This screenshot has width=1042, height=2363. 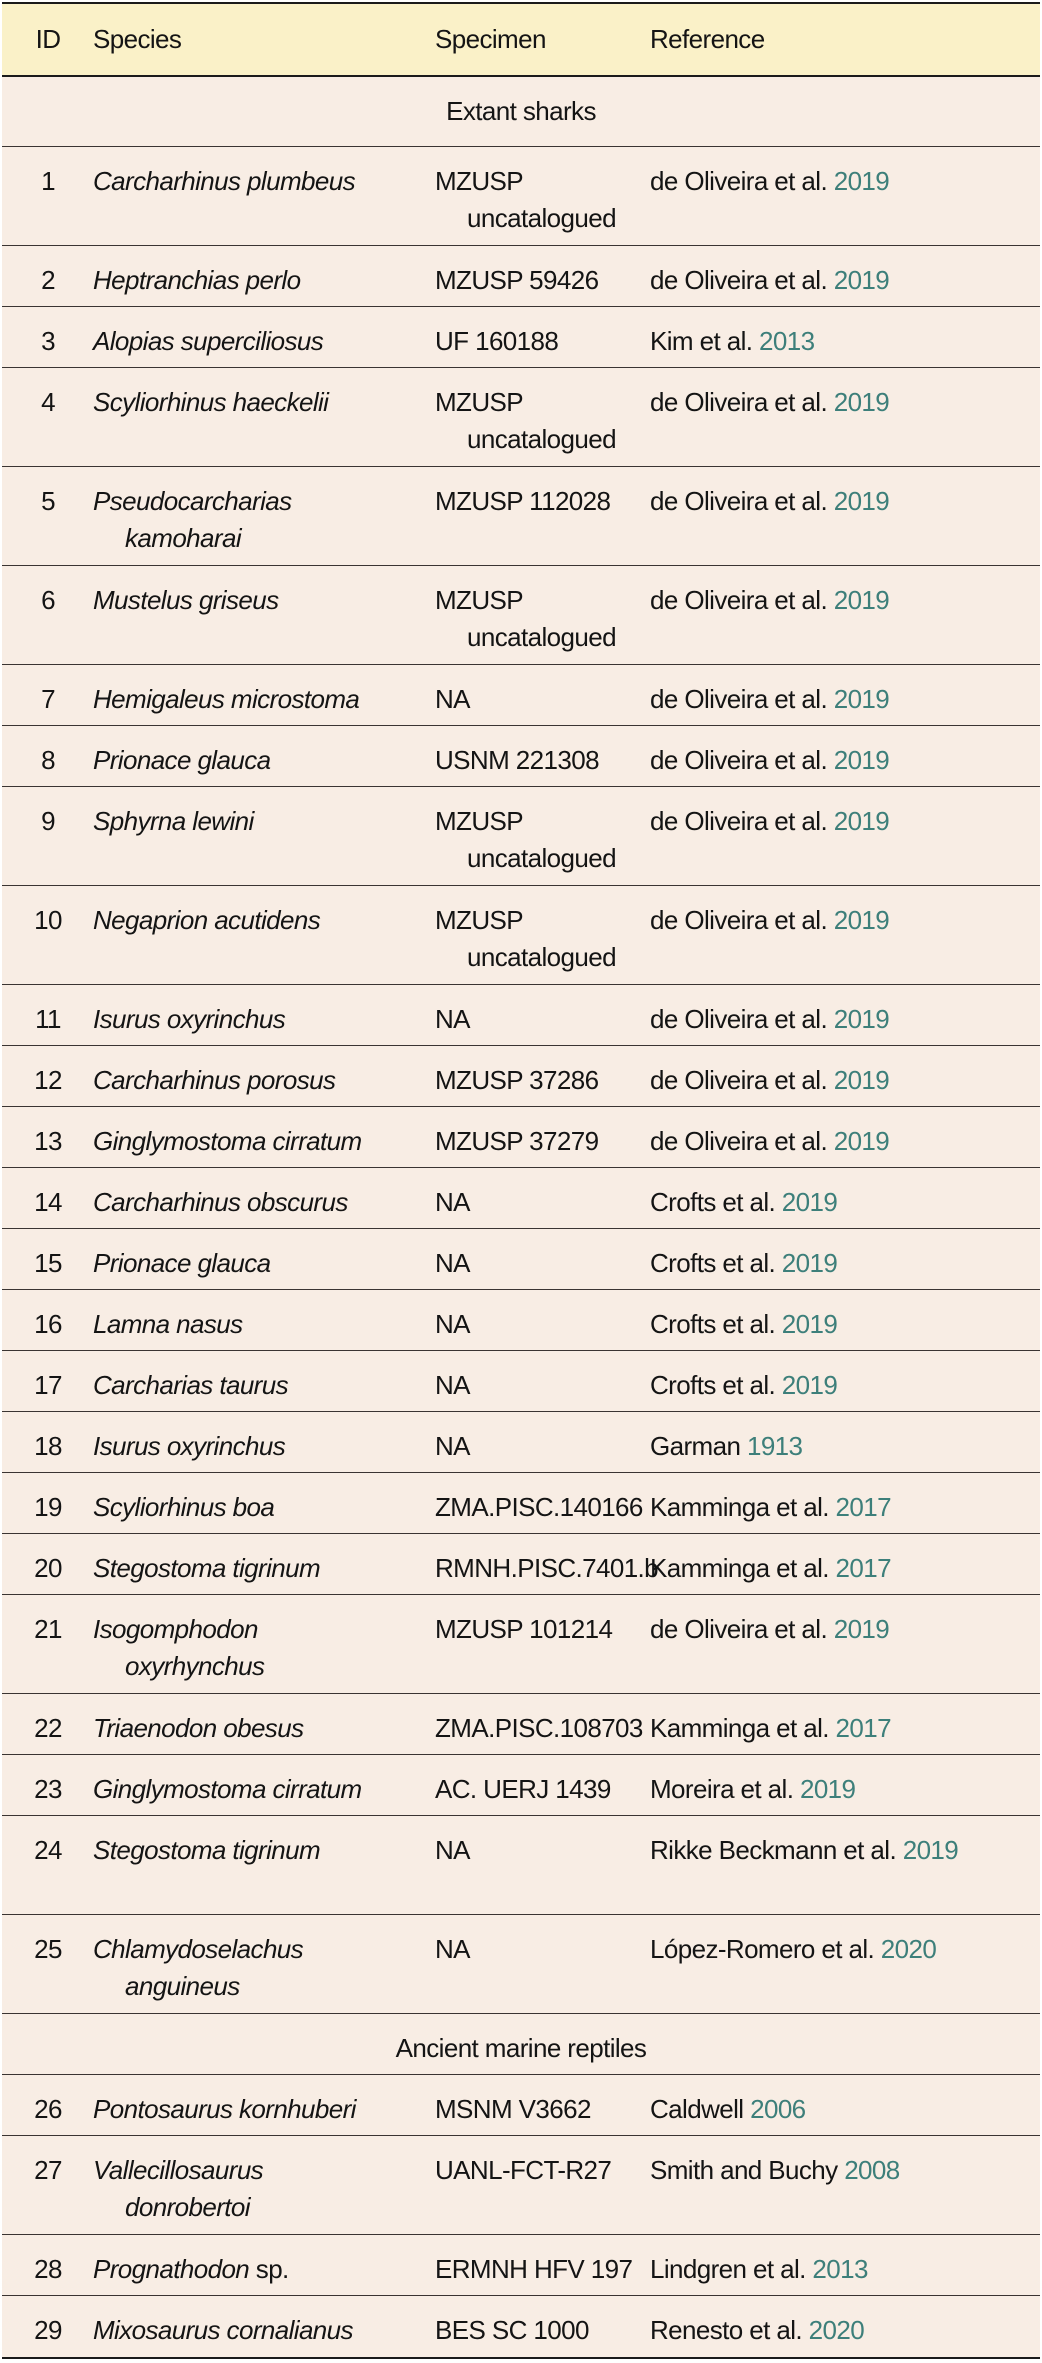 I want to click on row-reference: Garman 1913, so click(x=846, y=1446).